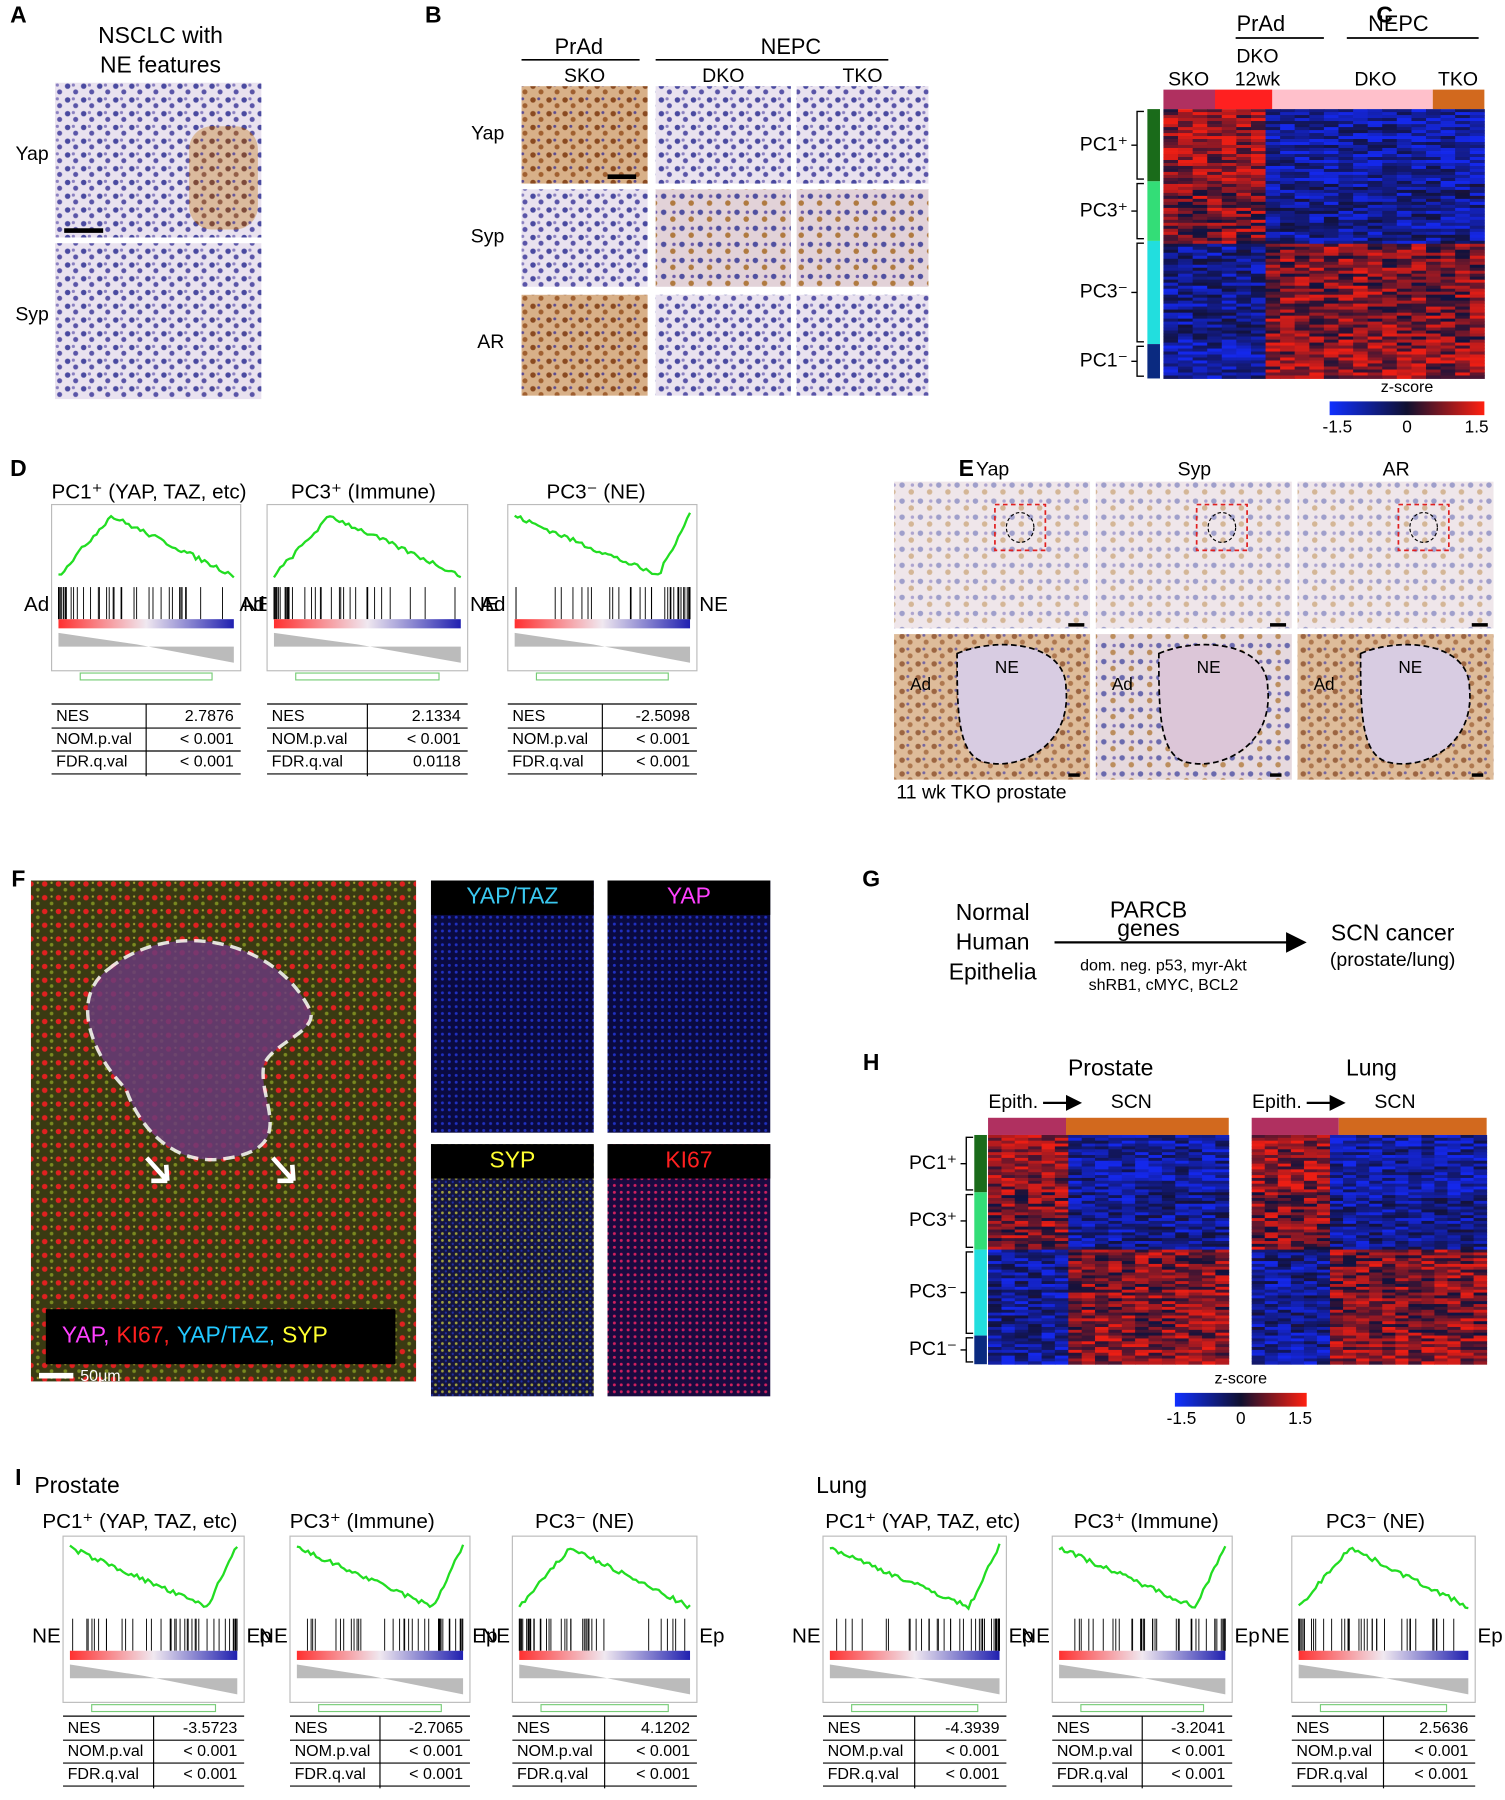  What do you see at coordinates (688, 1159) in the screenshot?
I see `channel-label: KI67` at bounding box center [688, 1159].